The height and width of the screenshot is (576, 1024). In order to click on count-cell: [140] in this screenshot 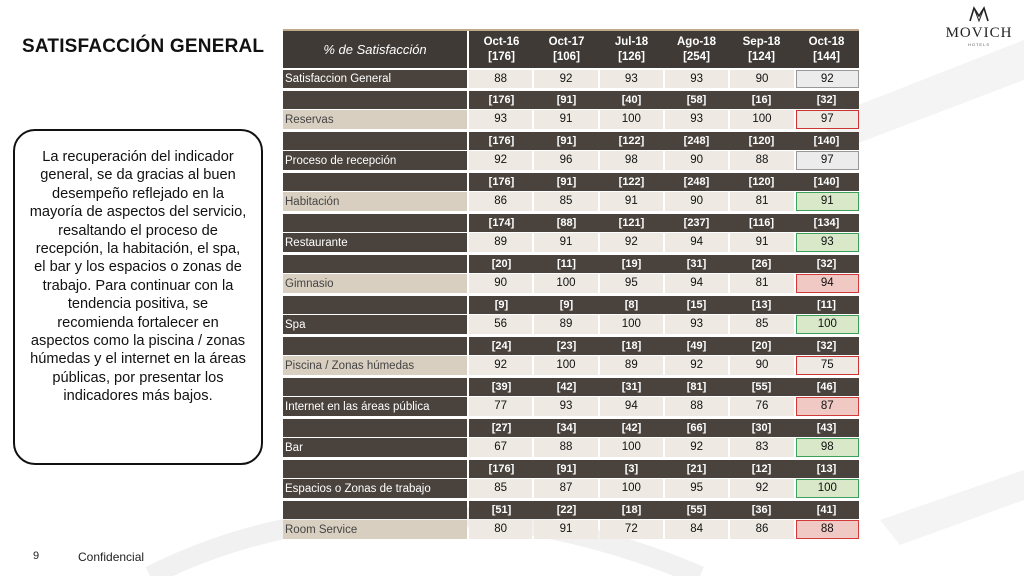, I will do `click(826, 141)`.